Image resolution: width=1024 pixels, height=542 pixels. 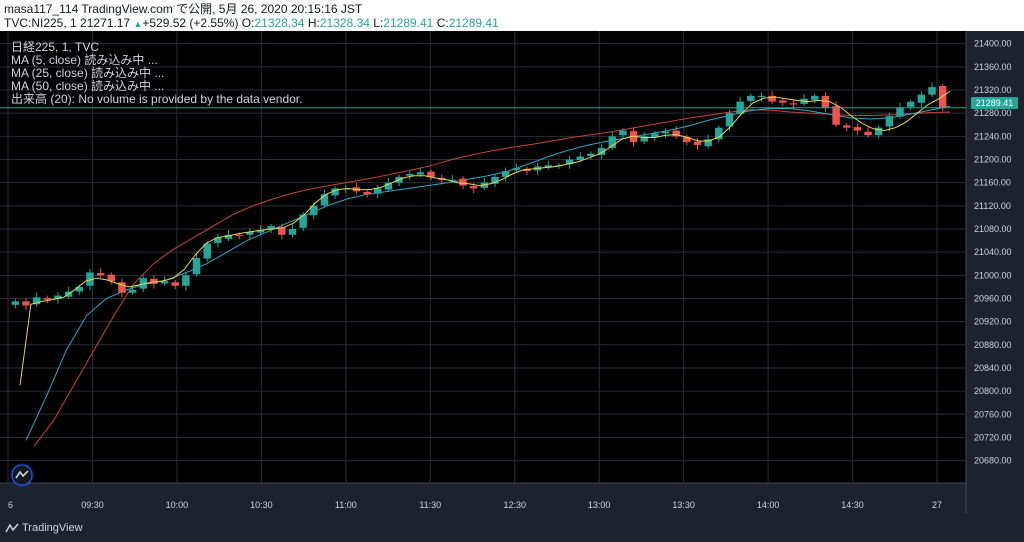 I want to click on price-axis, so click(x=995, y=272).